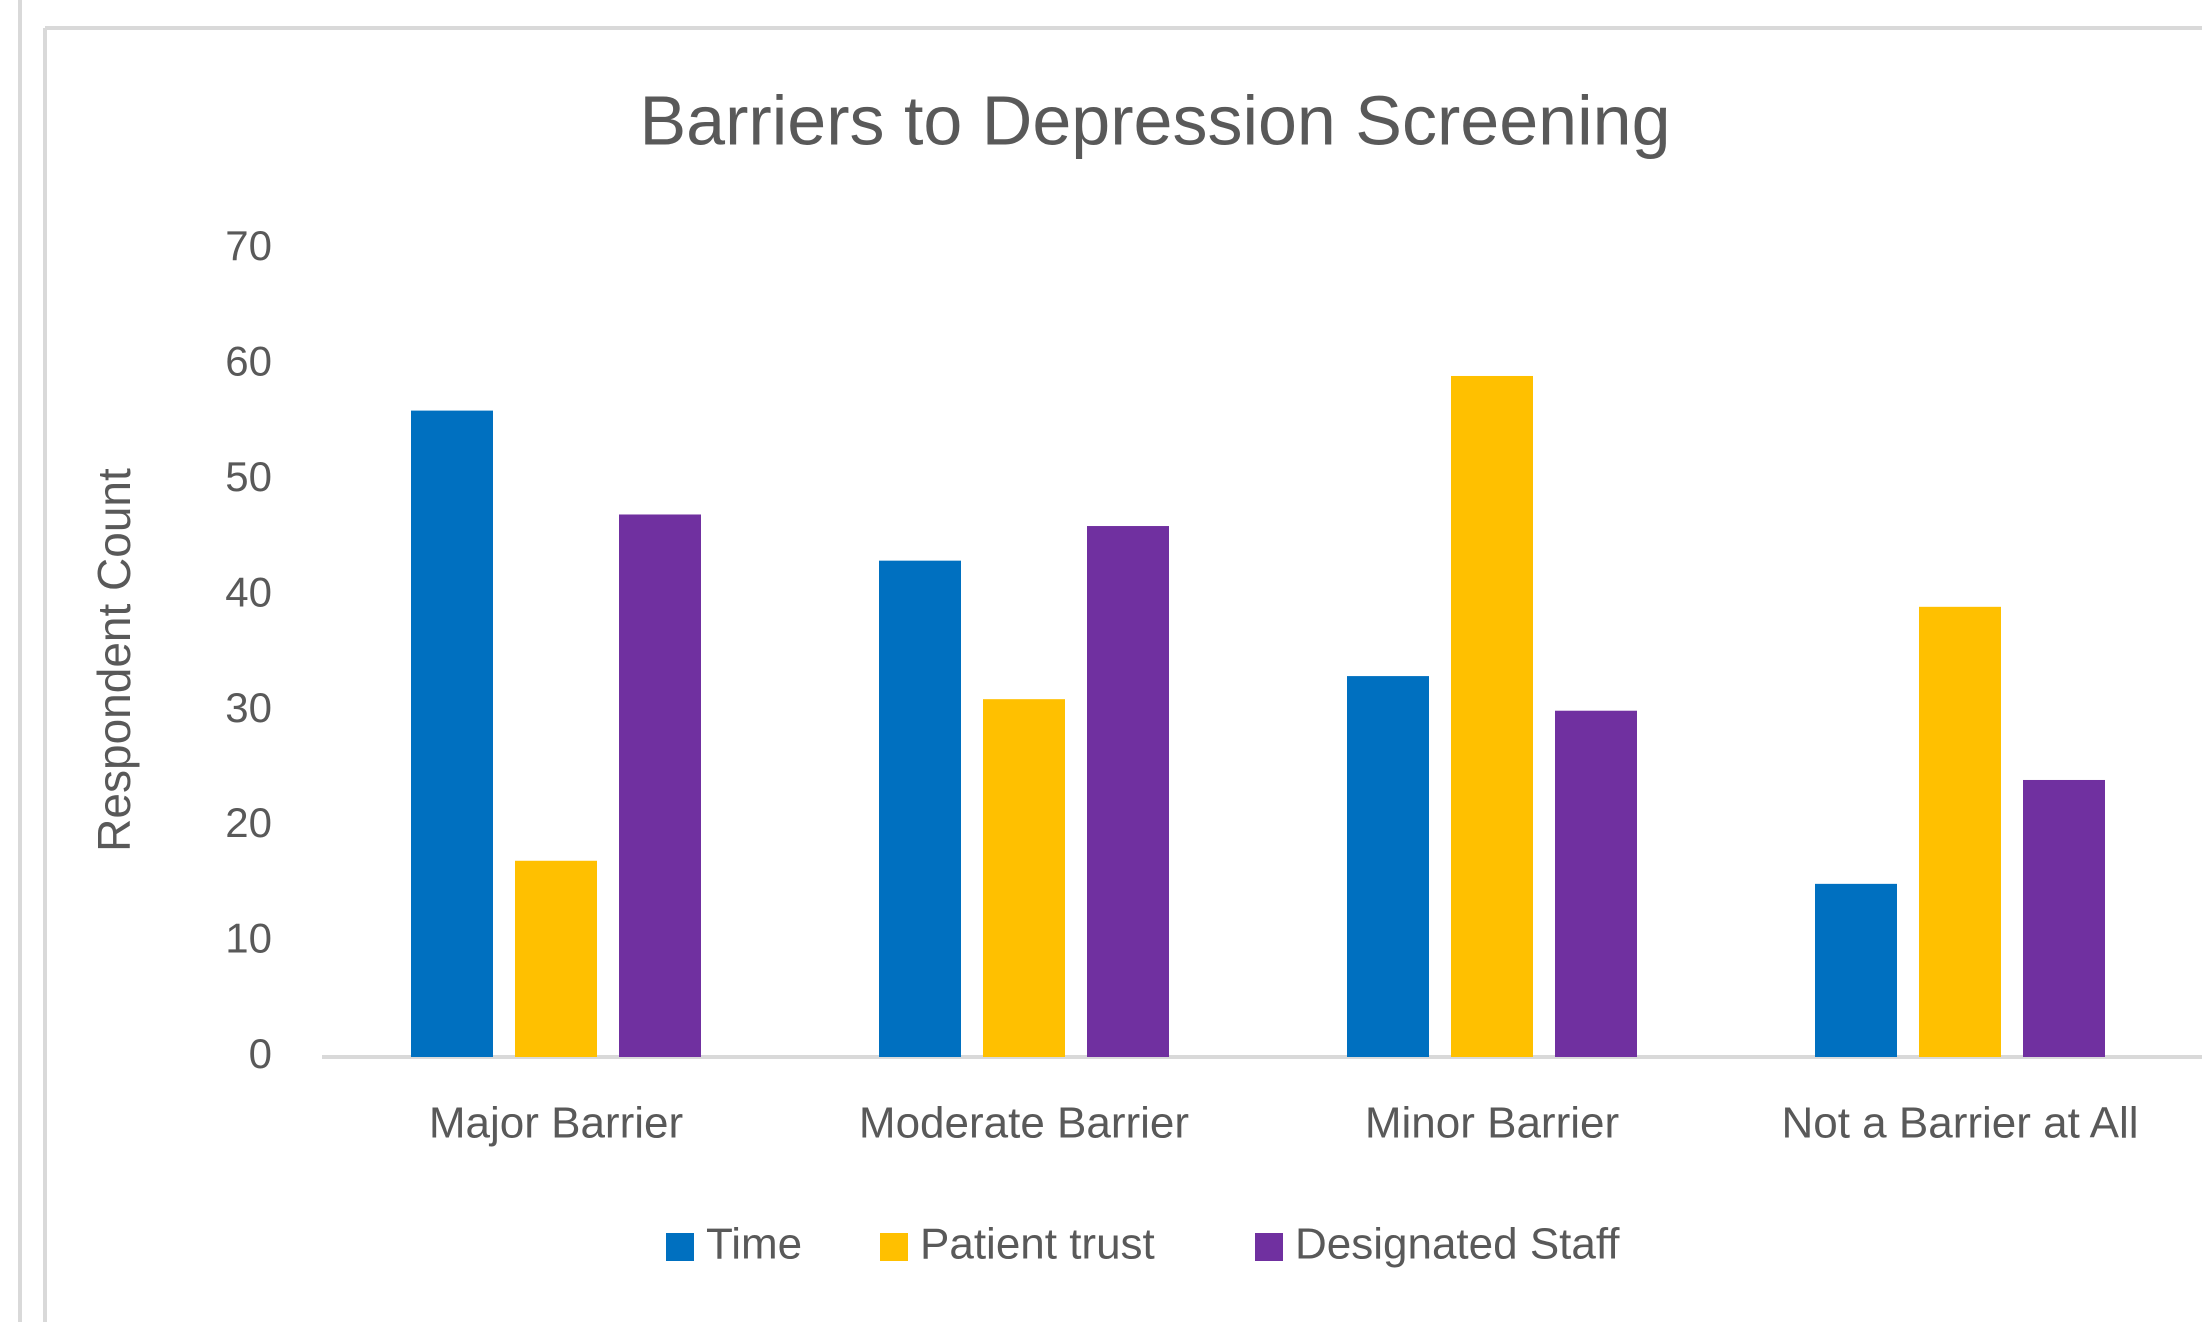  What do you see at coordinates (1037, 1244) in the screenshot?
I see `legend-label: Patient trust` at bounding box center [1037, 1244].